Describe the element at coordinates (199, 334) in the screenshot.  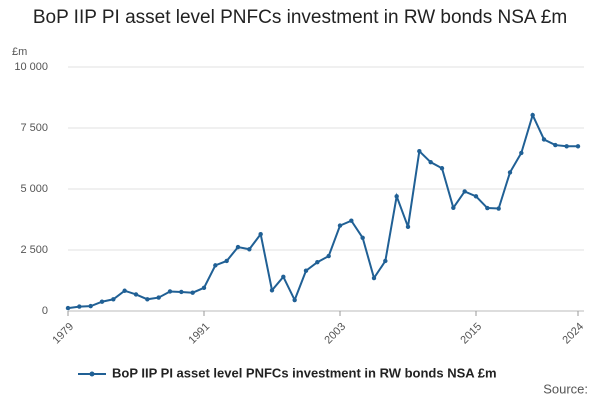
I see `x-tick-label: 1991` at that location.